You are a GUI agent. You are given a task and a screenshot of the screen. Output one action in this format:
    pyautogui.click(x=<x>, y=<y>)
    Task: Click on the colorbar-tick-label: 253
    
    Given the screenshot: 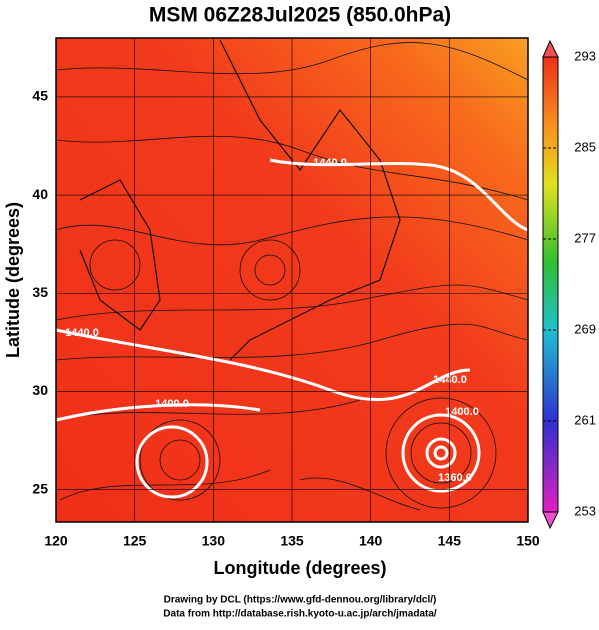 What is the action you would take?
    pyautogui.click(x=585, y=510)
    